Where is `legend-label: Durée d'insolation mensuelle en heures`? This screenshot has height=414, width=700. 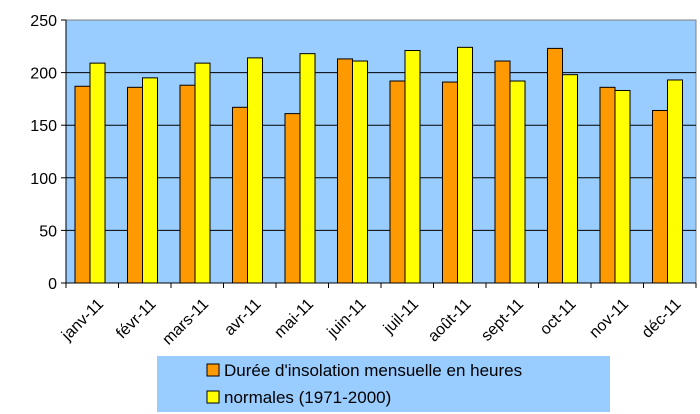 legend-label: Durée d'insolation mensuelle en heures is located at coordinates (373, 370).